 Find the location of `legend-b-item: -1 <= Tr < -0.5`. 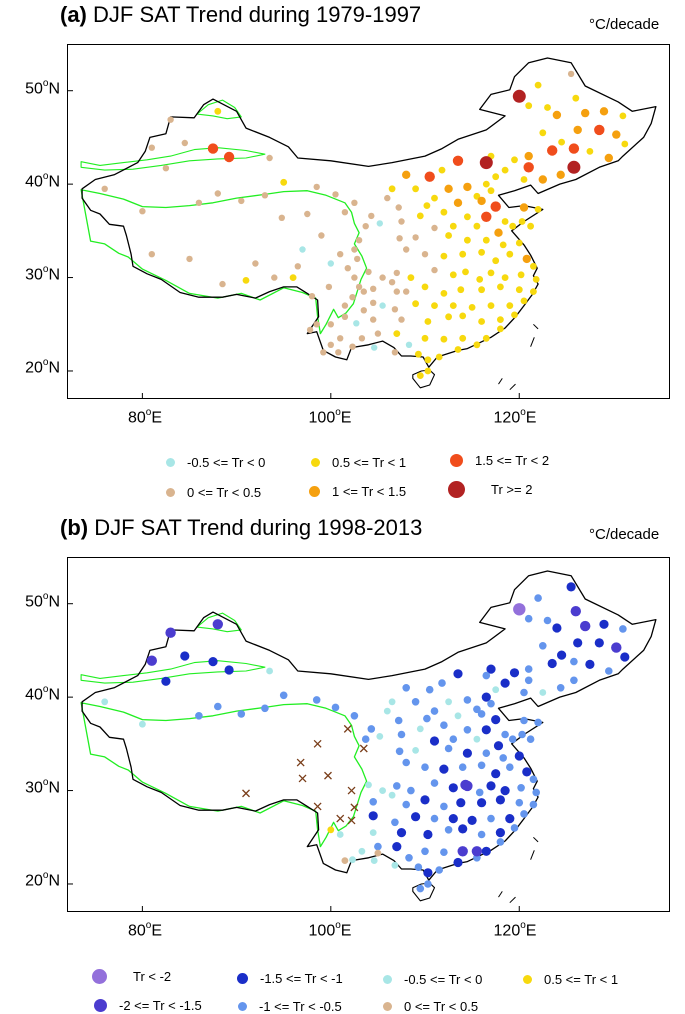

legend-b-item: -1 <= Tr < -0.5 is located at coordinates (290, 1006).